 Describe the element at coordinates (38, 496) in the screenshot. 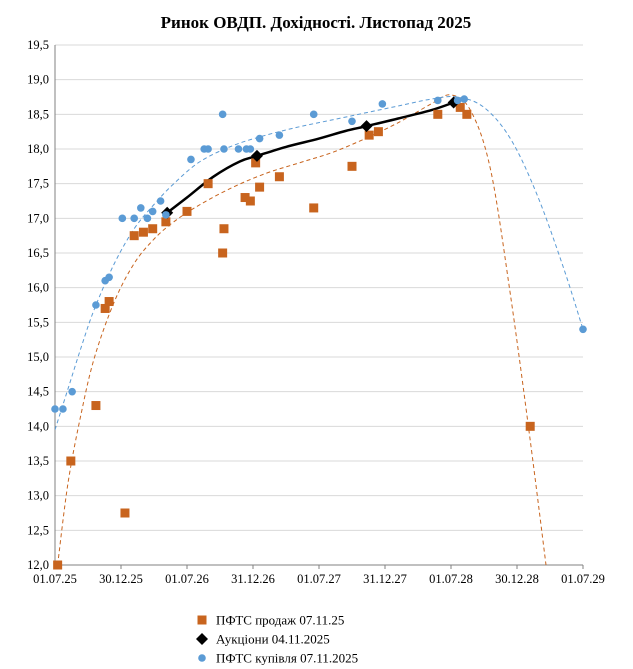

I see `y-tick-label: 13,0` at that location.